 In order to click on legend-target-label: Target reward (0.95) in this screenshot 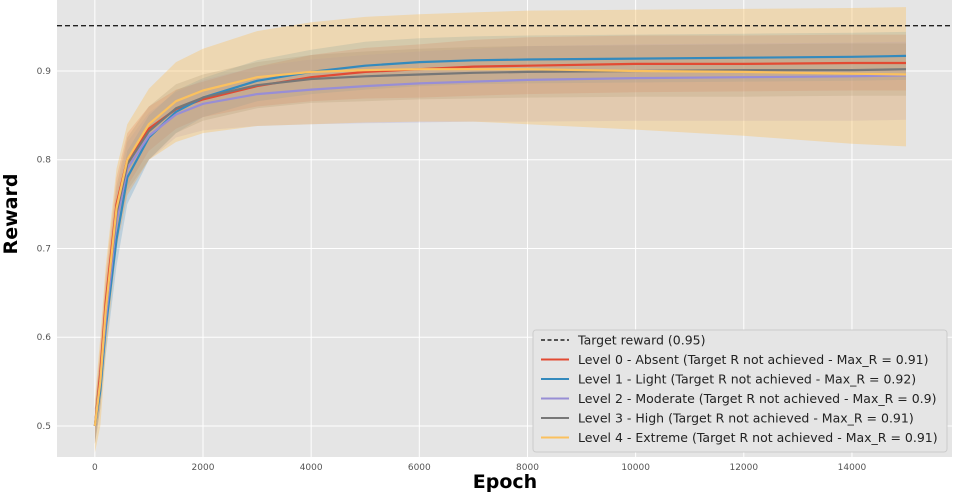, I will do `click(641, 340)`.